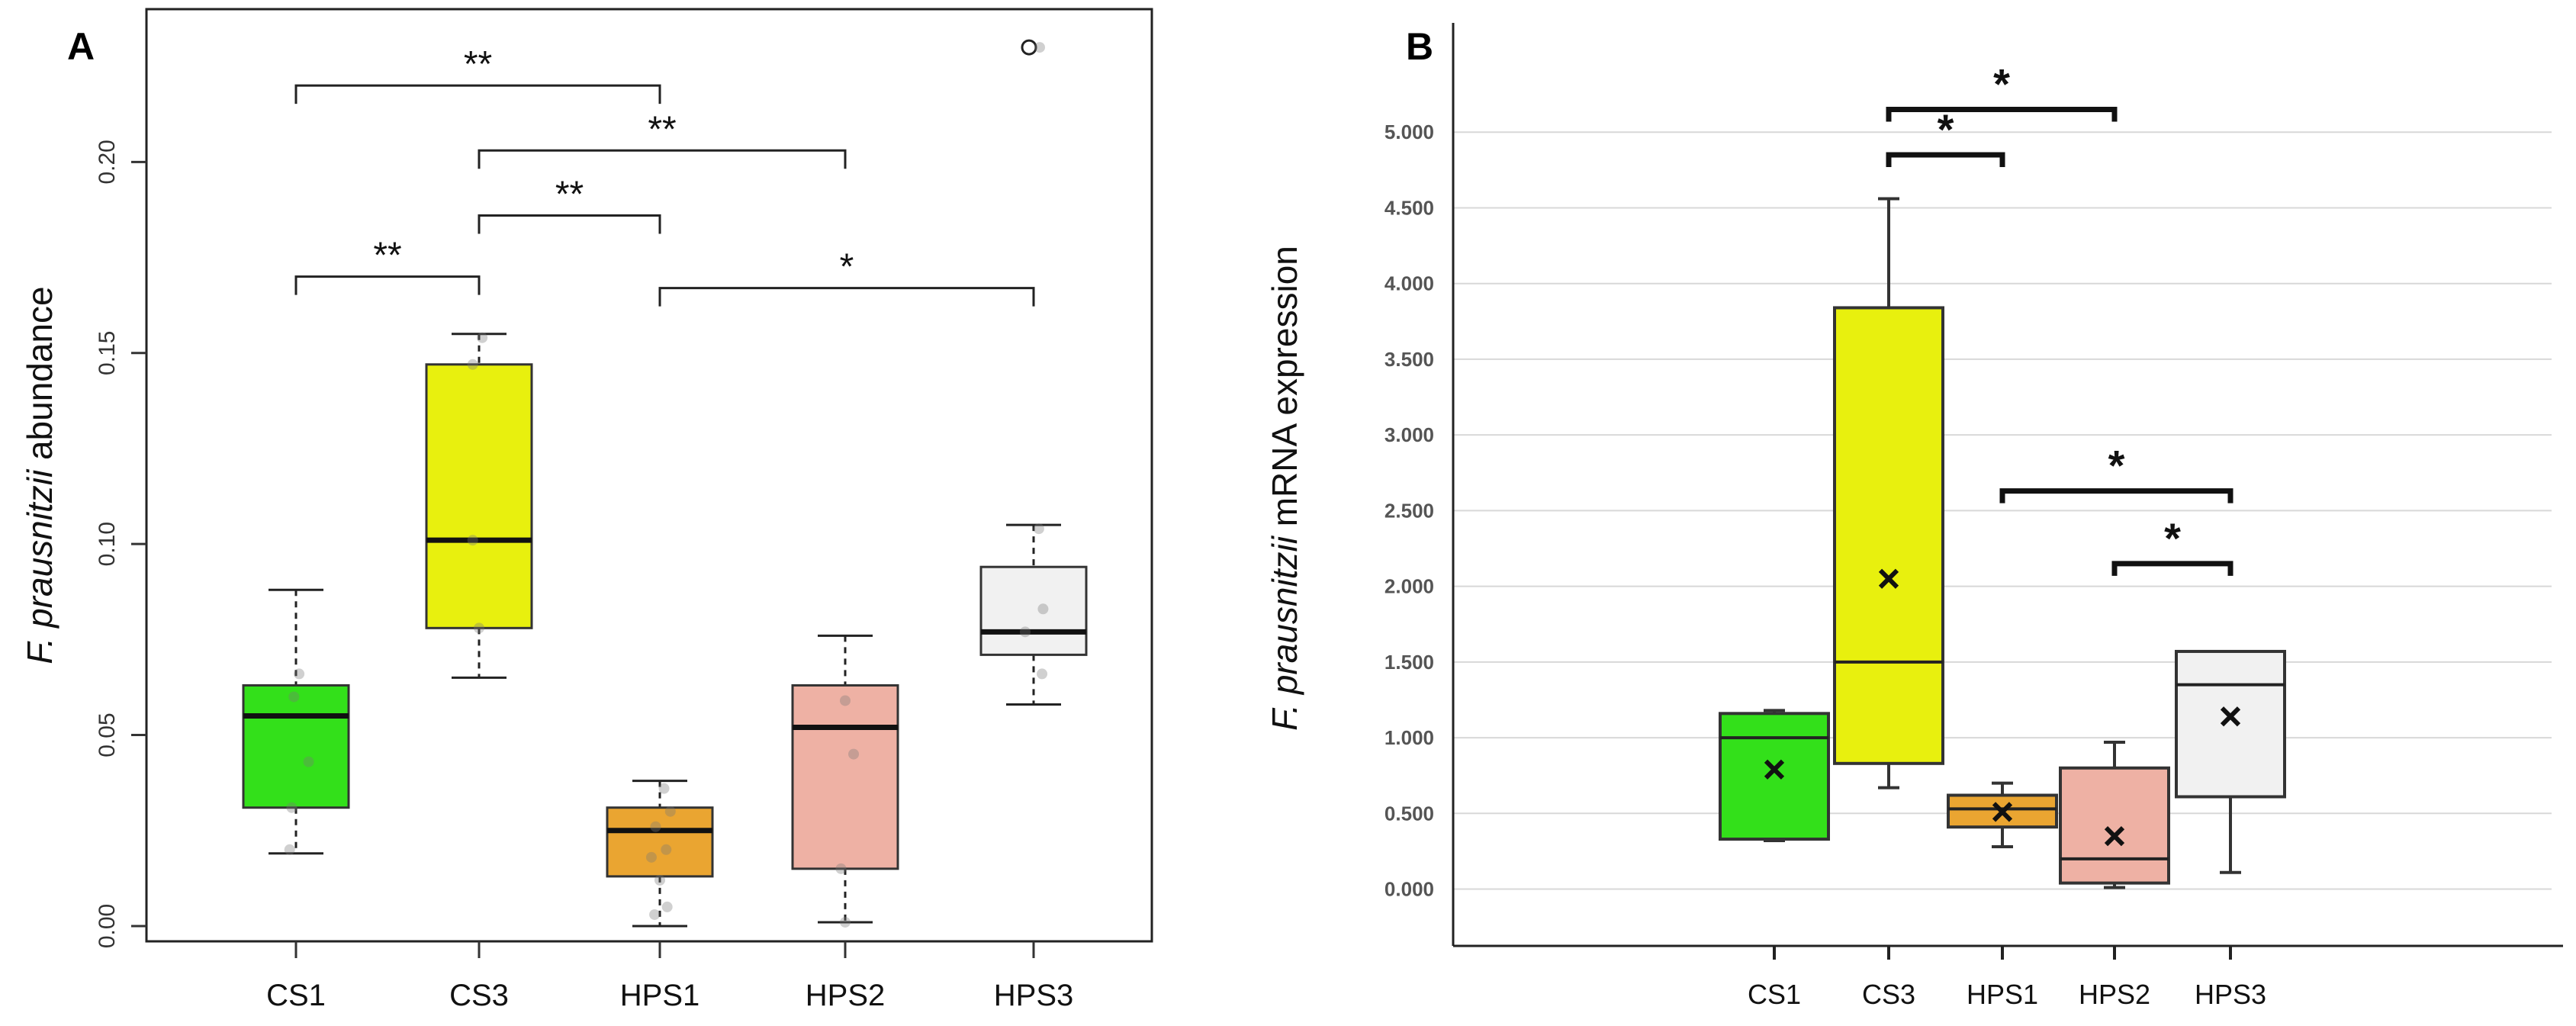  I want to click on panel-b-y-axis-label: F. prausnitzii mRNA expression, so click(1284, 488).